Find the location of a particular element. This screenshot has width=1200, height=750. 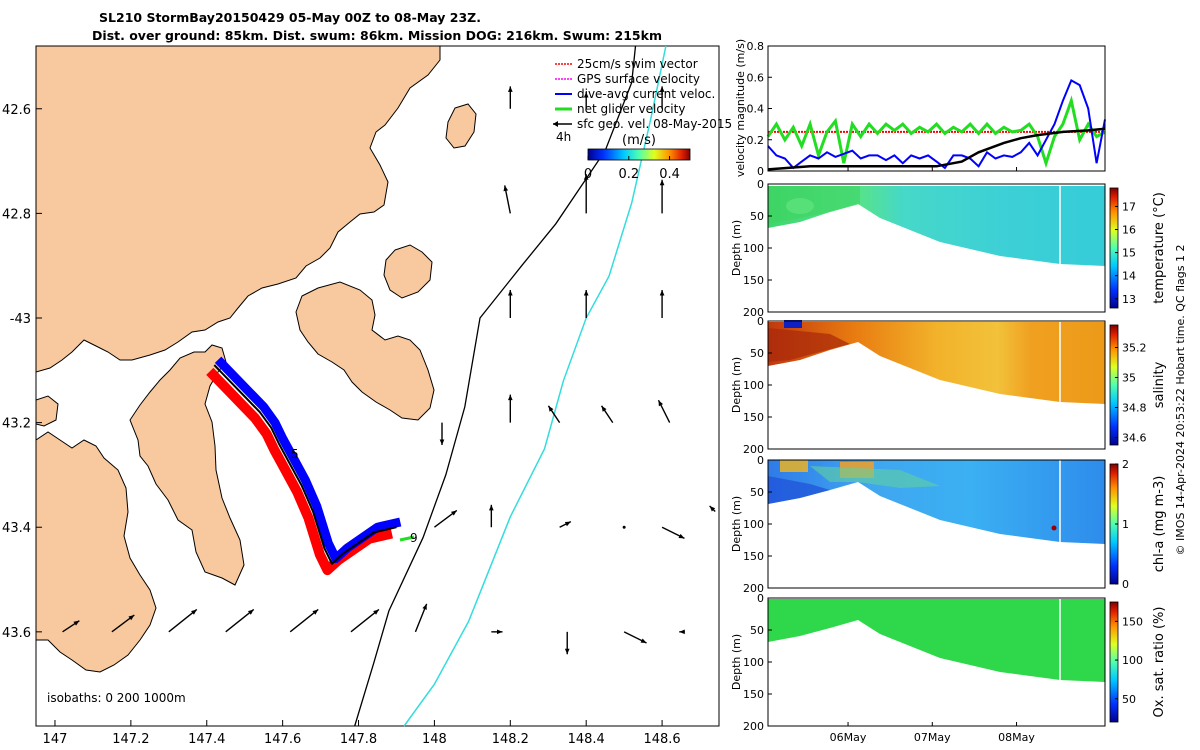

velocity-arrow-dot is located at coordinates (624, 527).